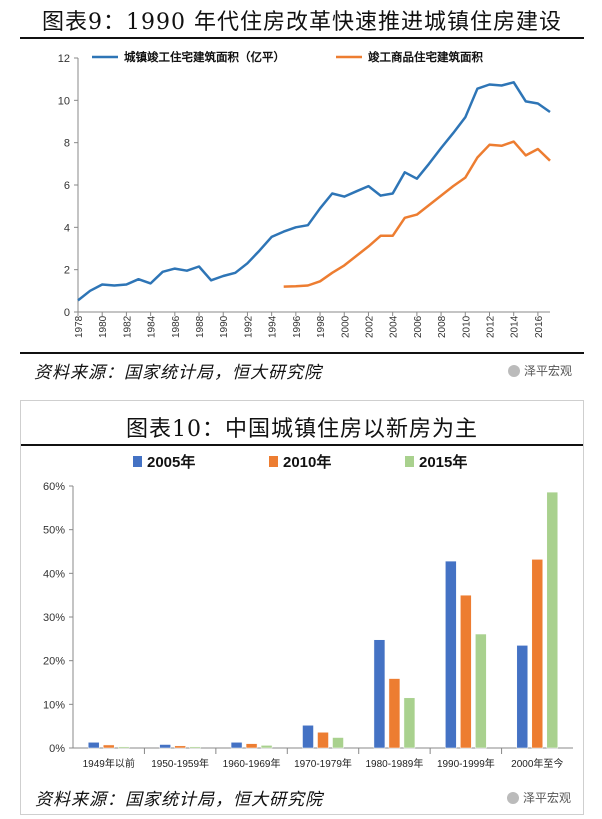 This screenshot has width=602, height=819. Describe the element at coordinates (466, 326) in the screenshot. I see `x-tick-label: 2010` at that location.